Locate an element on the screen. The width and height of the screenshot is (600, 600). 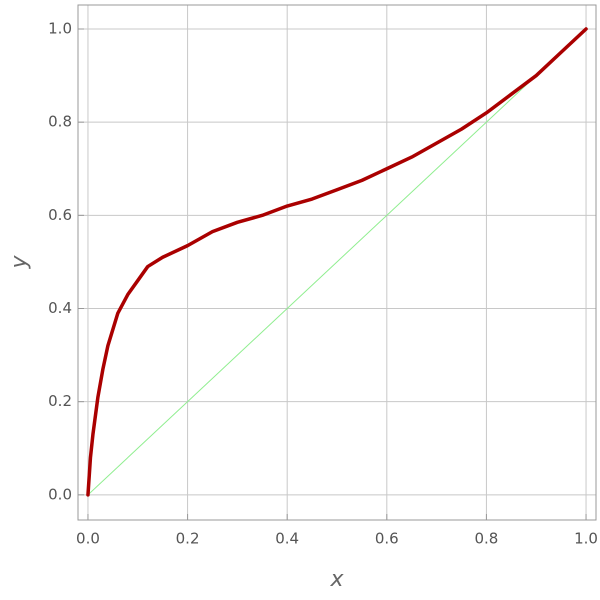
x-tick-label: 0.6 is located at coordinates (387, 539).